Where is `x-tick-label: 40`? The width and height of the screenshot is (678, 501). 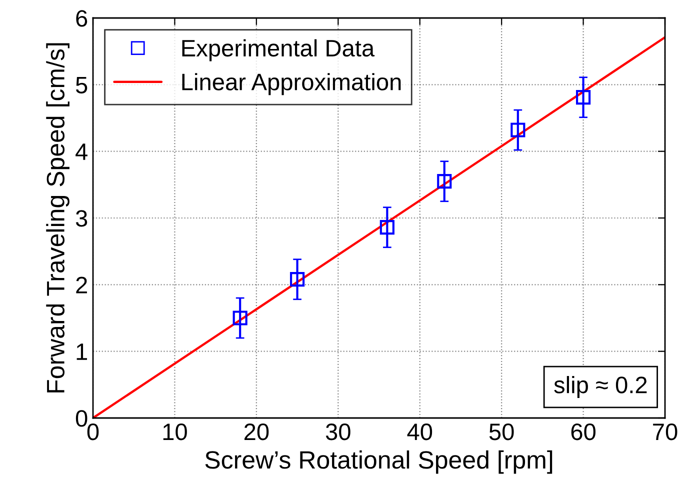
x-tick-label: 40 is located at coordinates (419, 431).